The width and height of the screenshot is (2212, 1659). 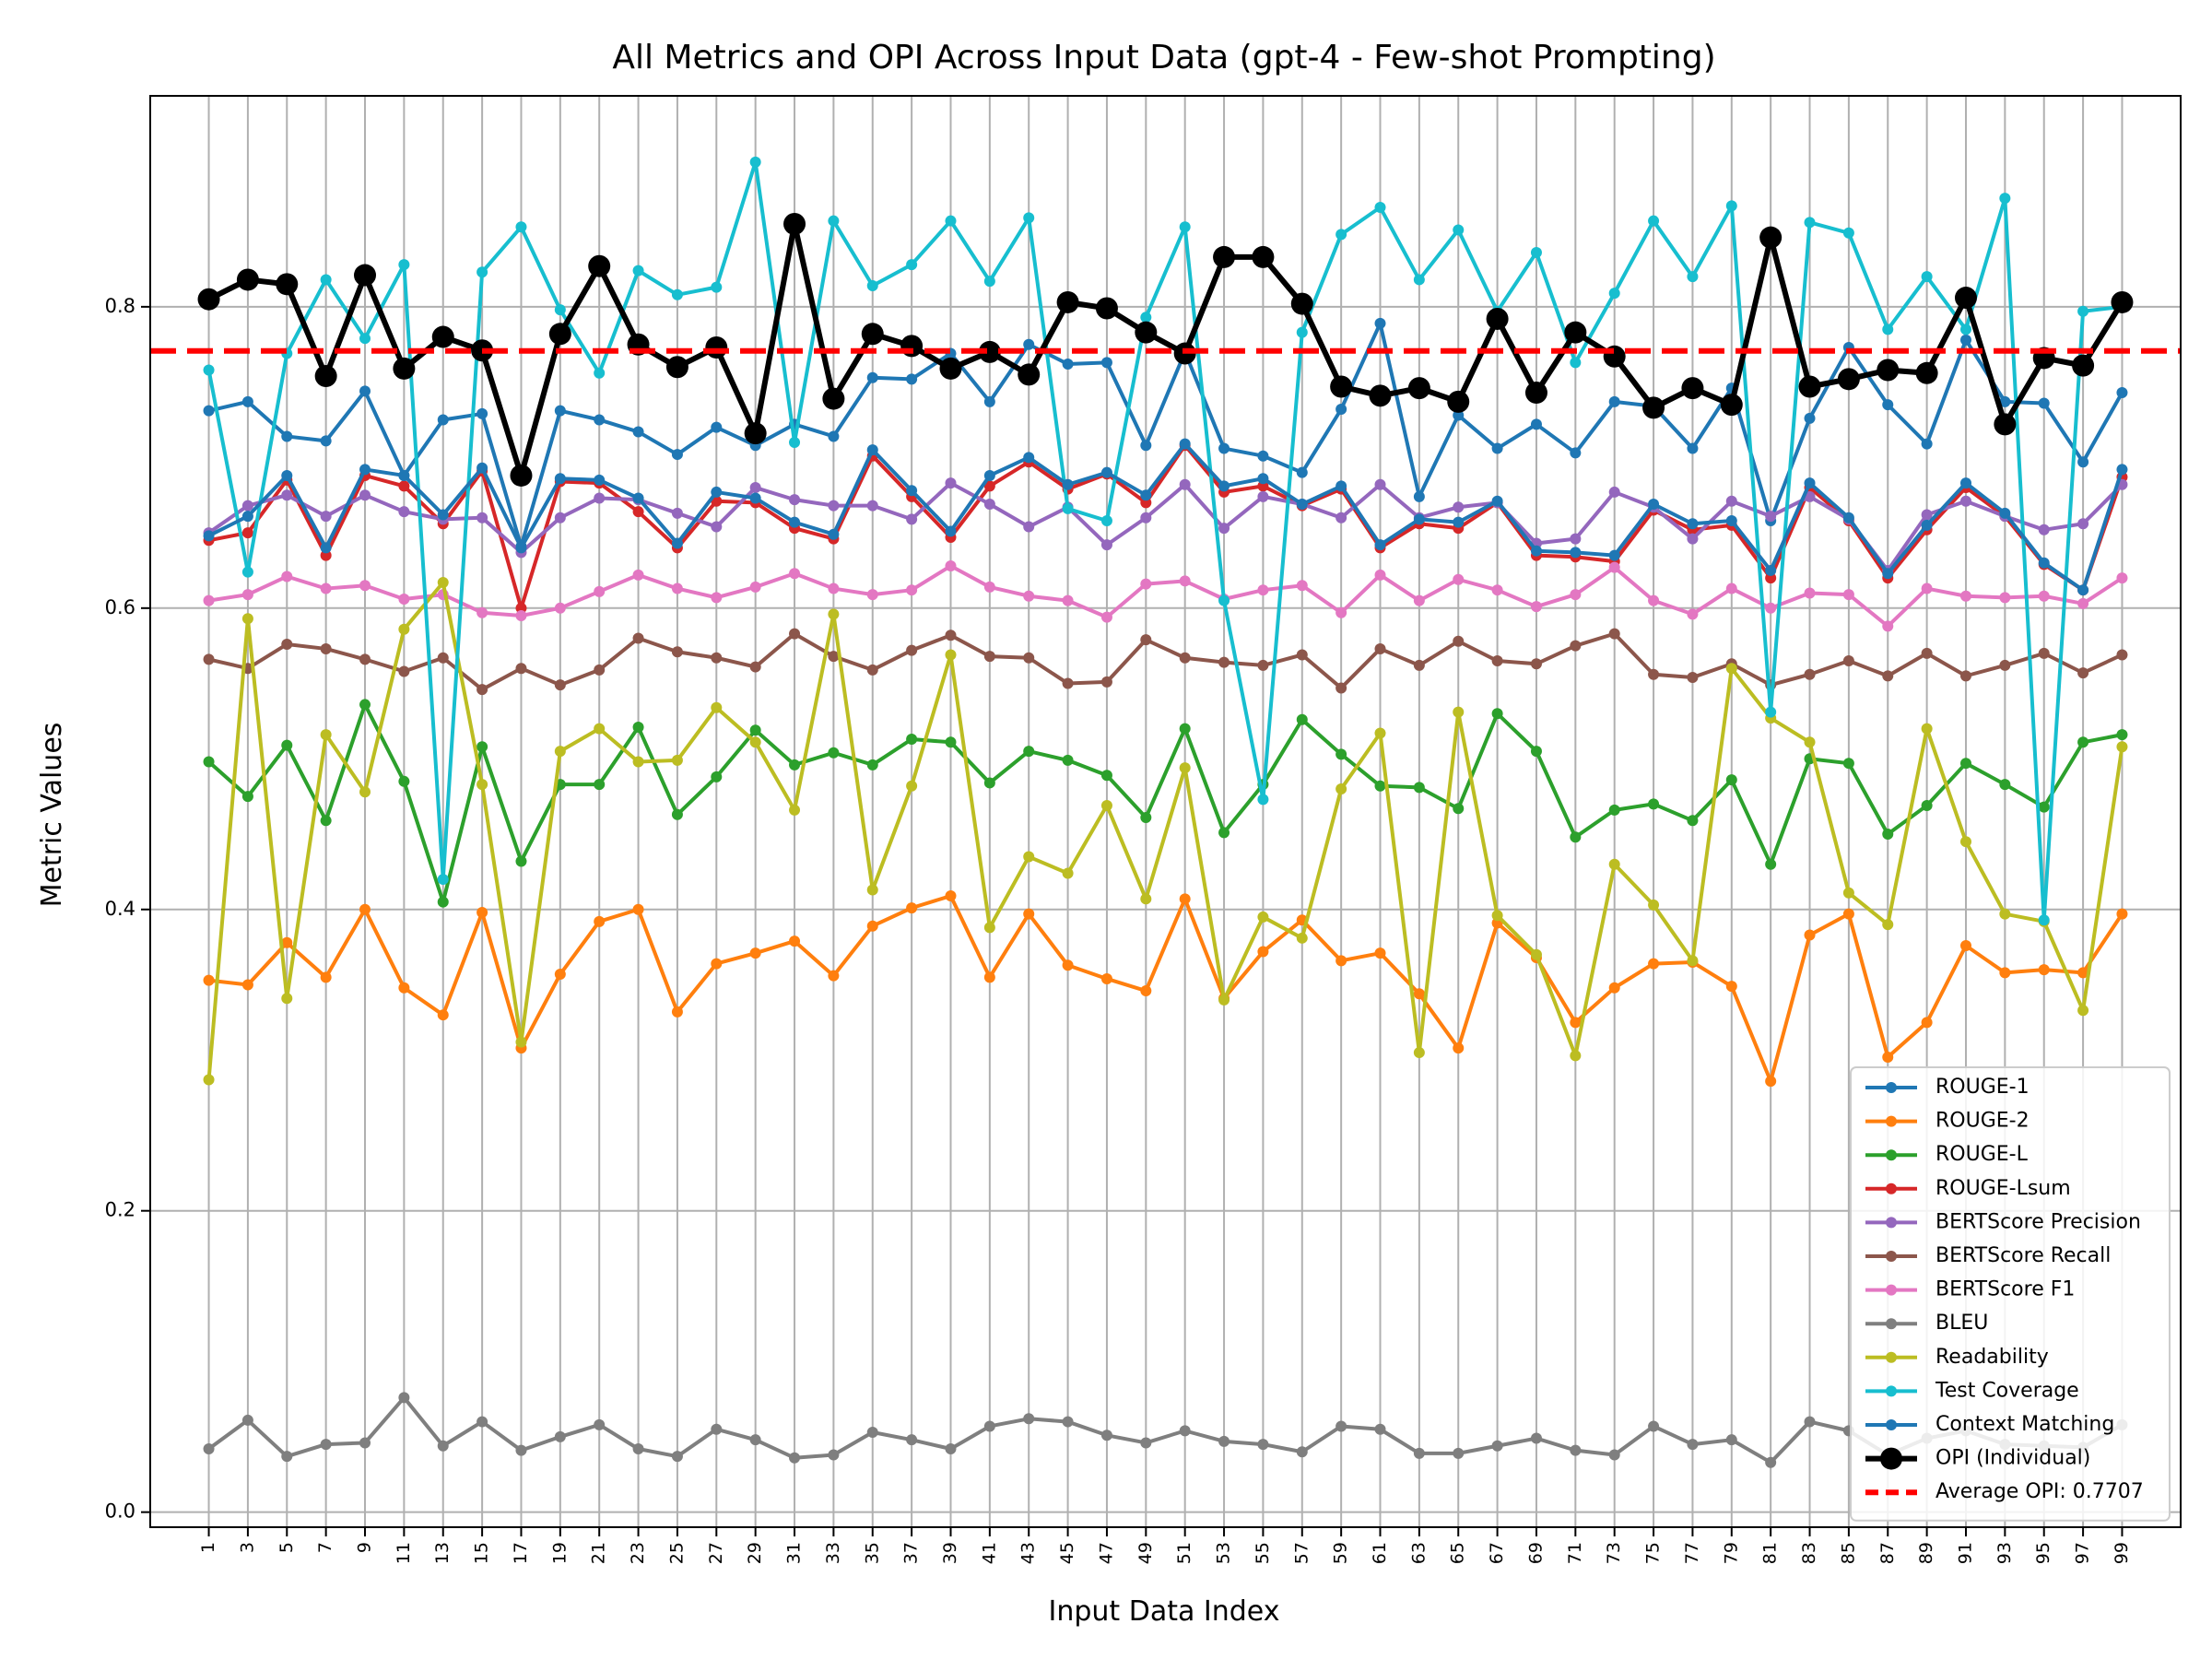 I want to click on series-line, so click(x=1166, y=434).